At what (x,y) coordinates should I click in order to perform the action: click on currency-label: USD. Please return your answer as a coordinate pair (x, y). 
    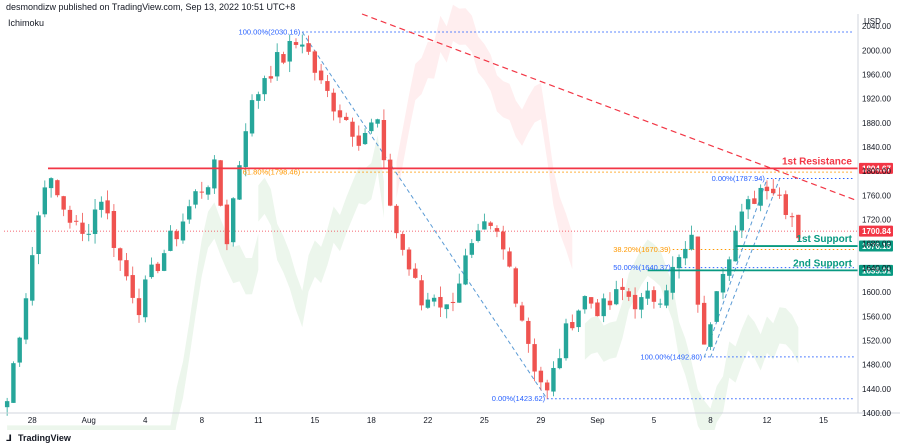
    Looking at the image, I should click on (872, 21).